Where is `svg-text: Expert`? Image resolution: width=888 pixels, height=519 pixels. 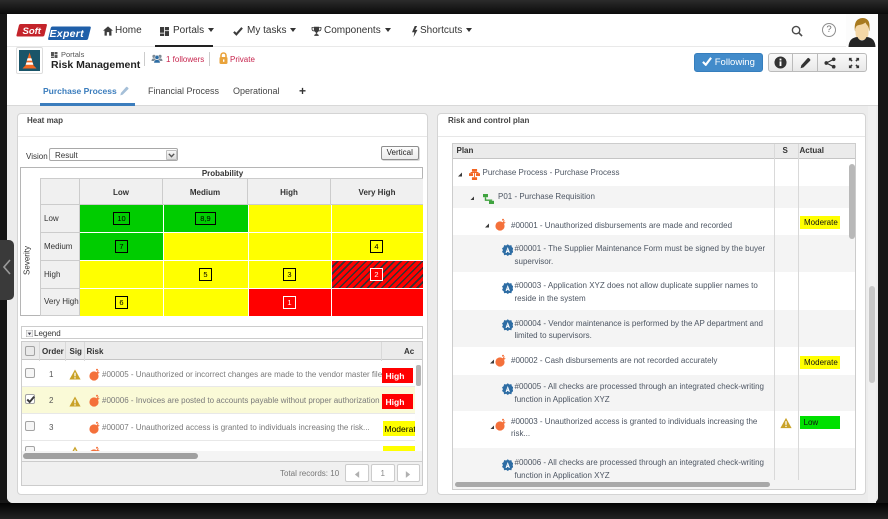
svg-text: Expert is located at coordinates (67, 34).